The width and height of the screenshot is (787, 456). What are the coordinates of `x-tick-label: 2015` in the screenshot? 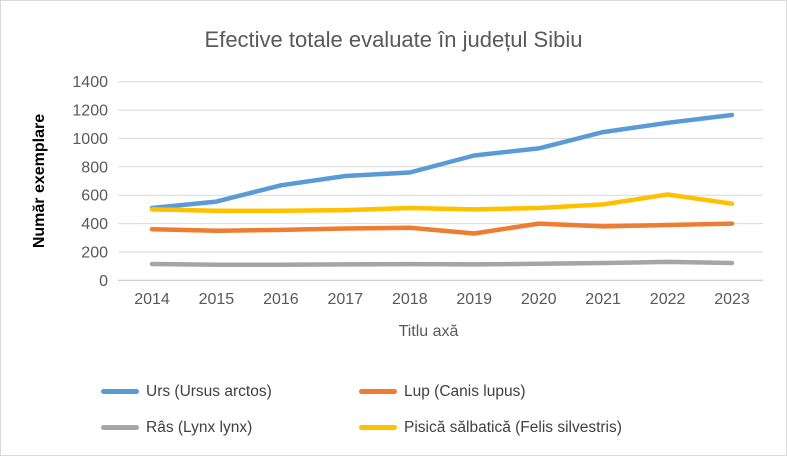 It's located at (217, 299).